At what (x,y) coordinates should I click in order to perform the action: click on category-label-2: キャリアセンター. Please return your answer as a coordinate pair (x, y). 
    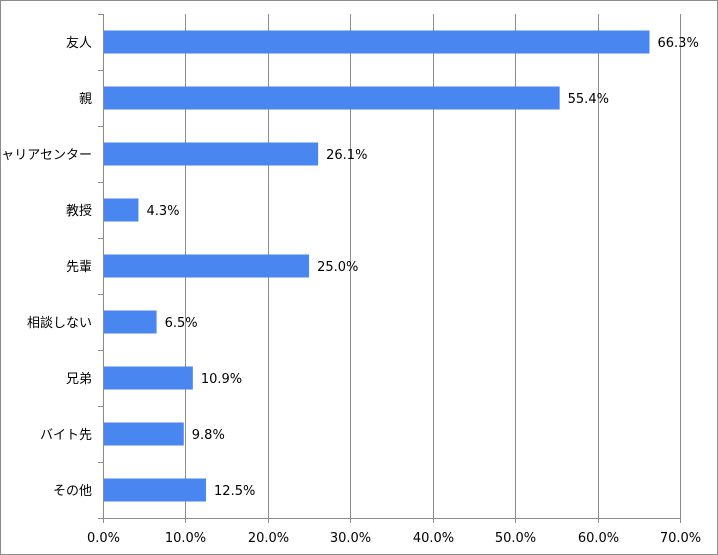
    Looking at the image, I should click on (46, 155).